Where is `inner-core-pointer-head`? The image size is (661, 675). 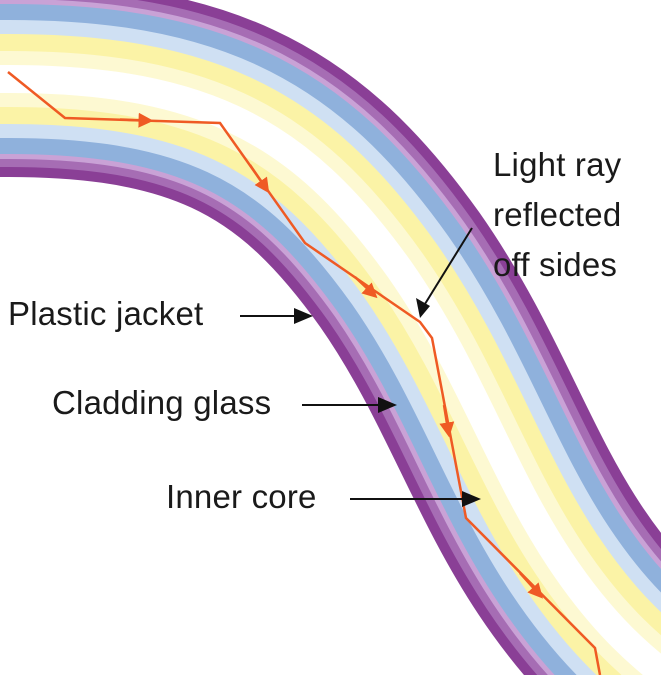
inner-core-pointer-head is located at coordinates (471, 499).